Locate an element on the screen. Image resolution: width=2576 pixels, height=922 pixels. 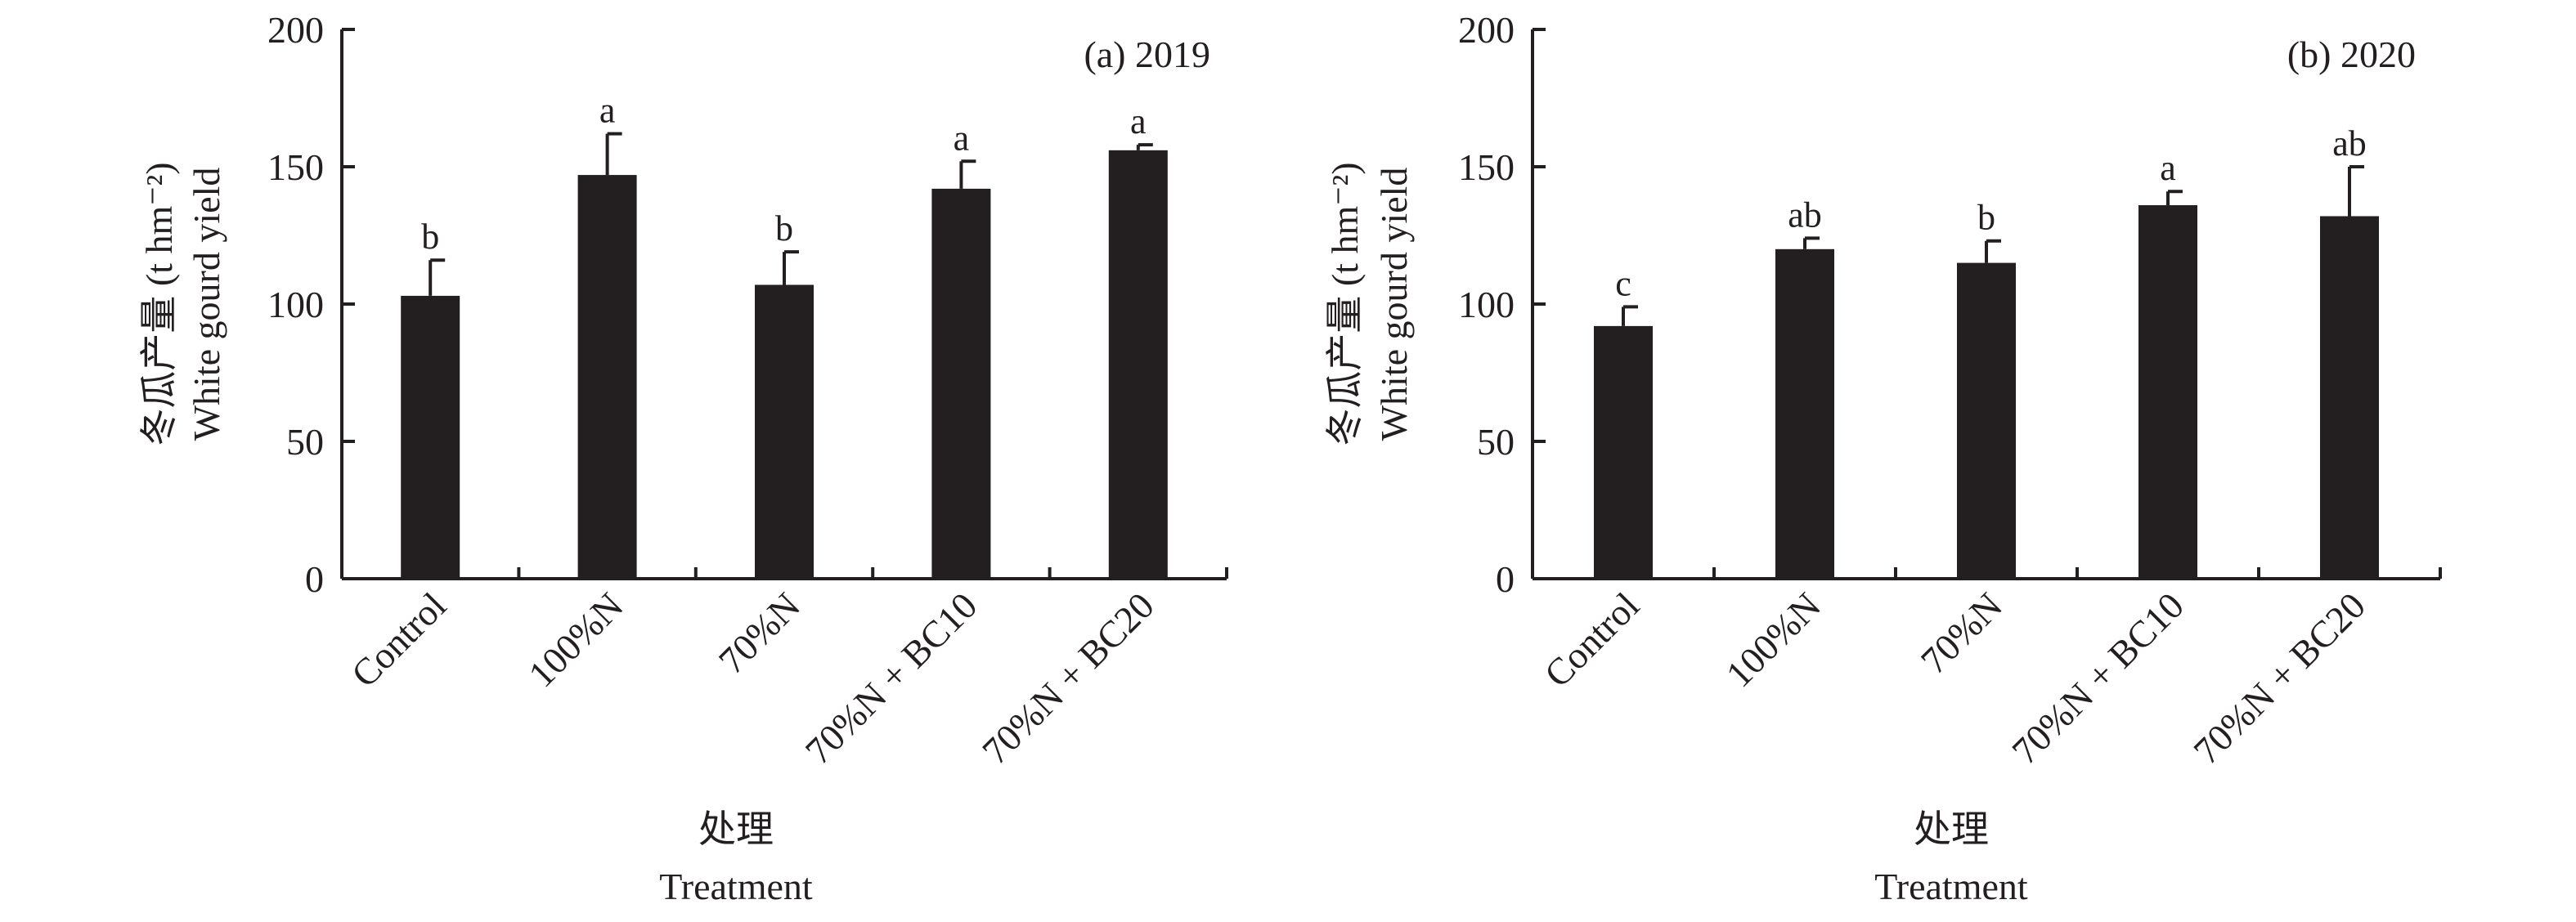
panel-annotation: (b) 2020 is located at coordinates (2352, 55).